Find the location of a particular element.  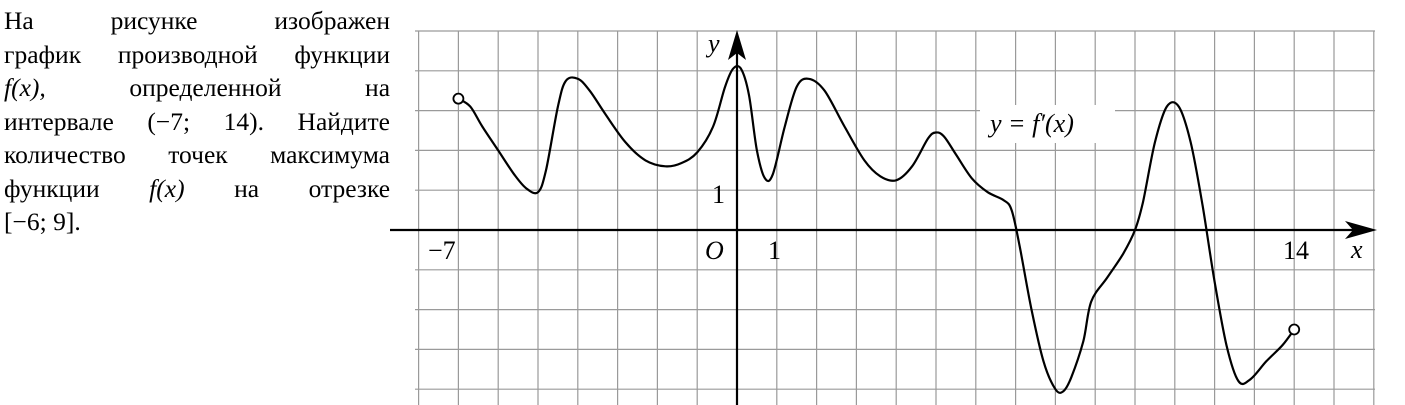

problem-word: определенной is located at coordinates (205, 87).